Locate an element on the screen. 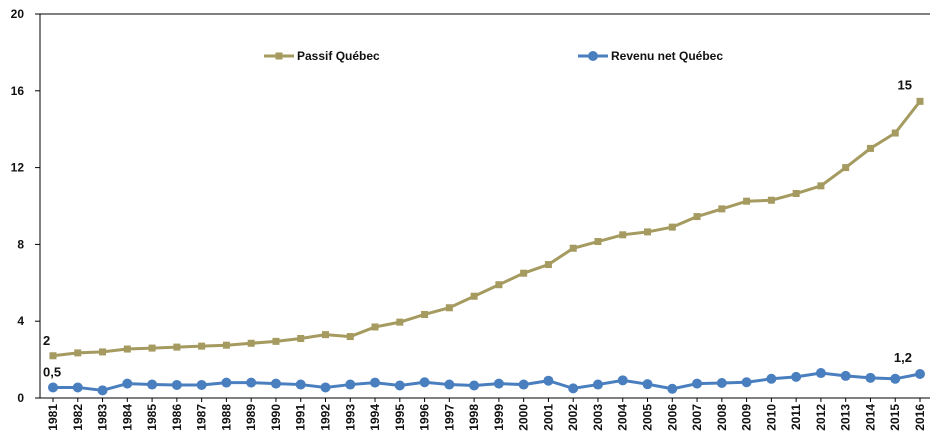 The width and height of the screenshot is (934, 437). y-tick-label: 0 is located at coordinates (20, 398).